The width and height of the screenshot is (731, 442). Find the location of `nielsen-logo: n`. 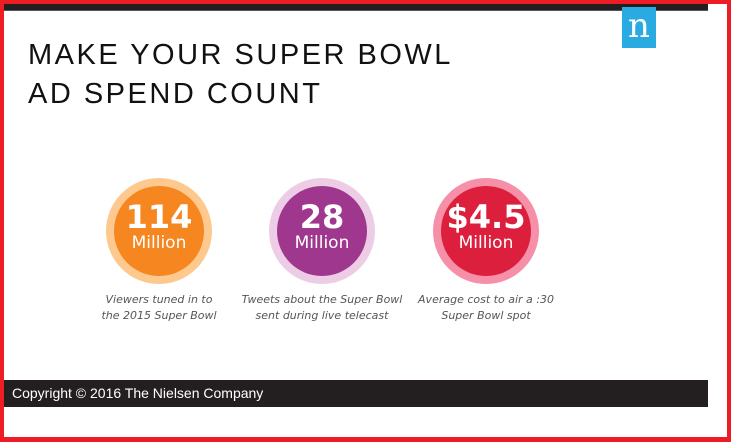

nielsen-logo: n is located at coordinates (639, 27).